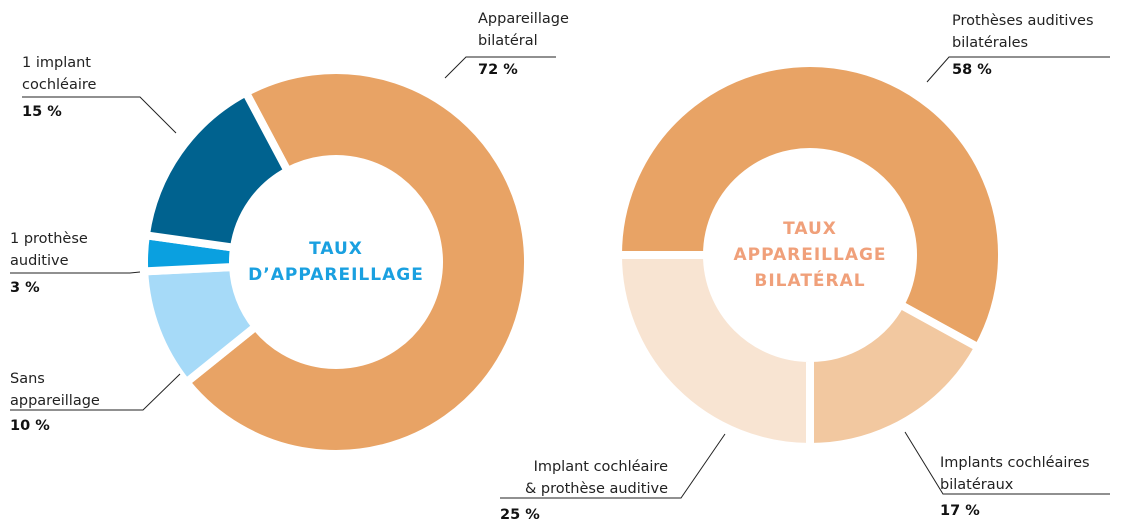 The width and height of the screenshot is (1129, 526). Describe the element at coordinates (55, 390) in the screenshot. I see `segment-label: Sans appareillage` at that location.